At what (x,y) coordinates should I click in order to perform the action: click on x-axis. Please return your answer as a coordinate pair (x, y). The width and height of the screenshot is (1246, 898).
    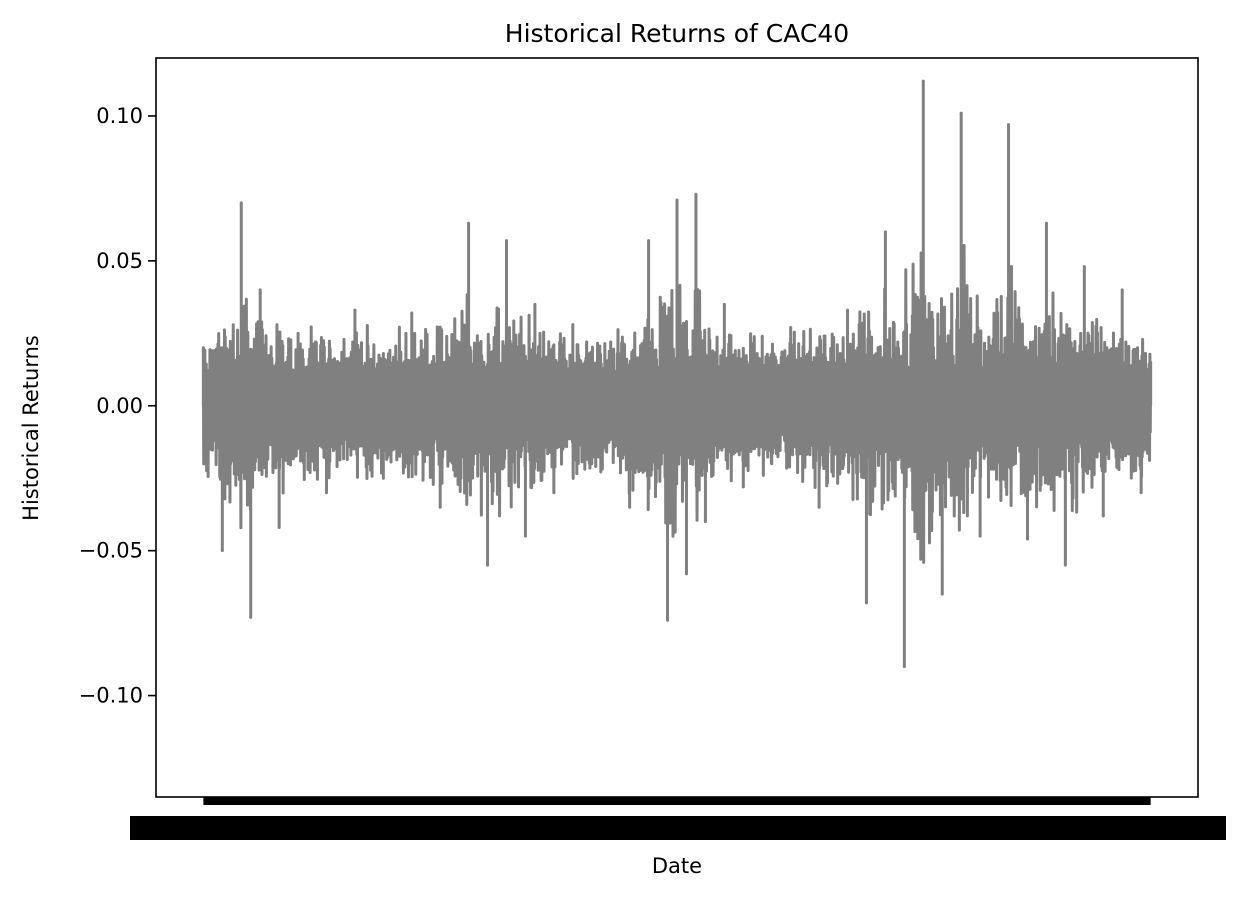
    Looking at the image, I should click on (678, 818).